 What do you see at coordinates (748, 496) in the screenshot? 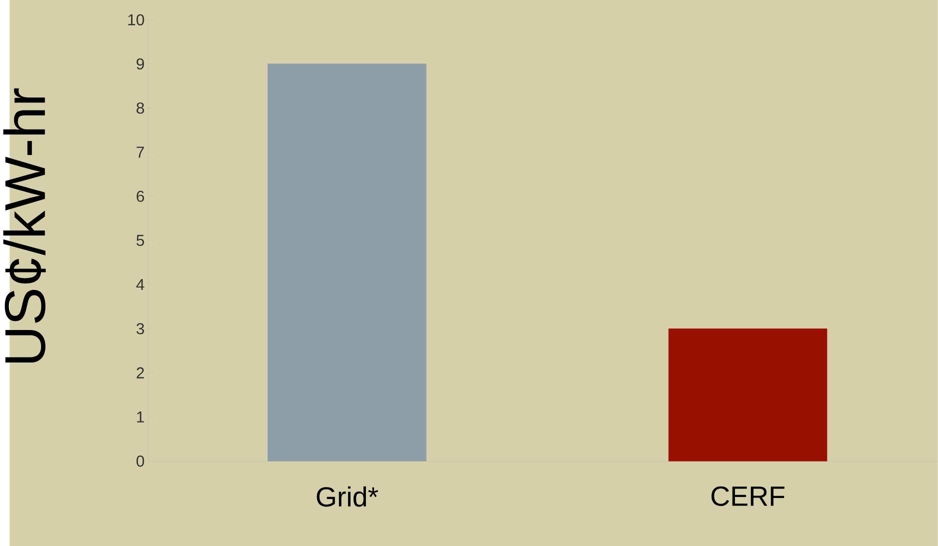
I see `x-tick-label: CERF` at bounding box center [748, 496].